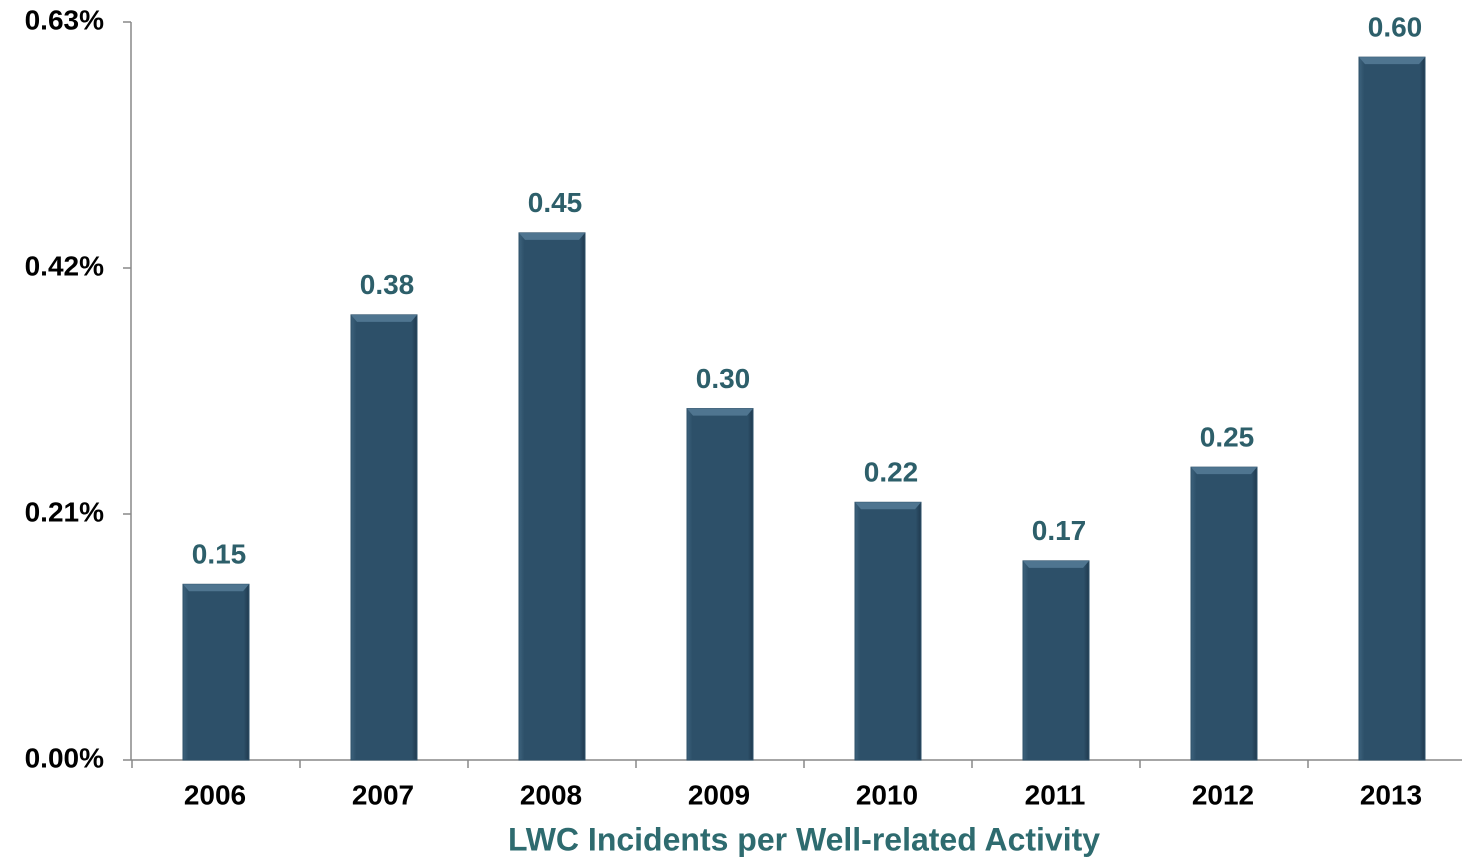 The width and height of the screenshot is (1462, 862). I want to click on x-tick-label: 2010, so click(887, 794).